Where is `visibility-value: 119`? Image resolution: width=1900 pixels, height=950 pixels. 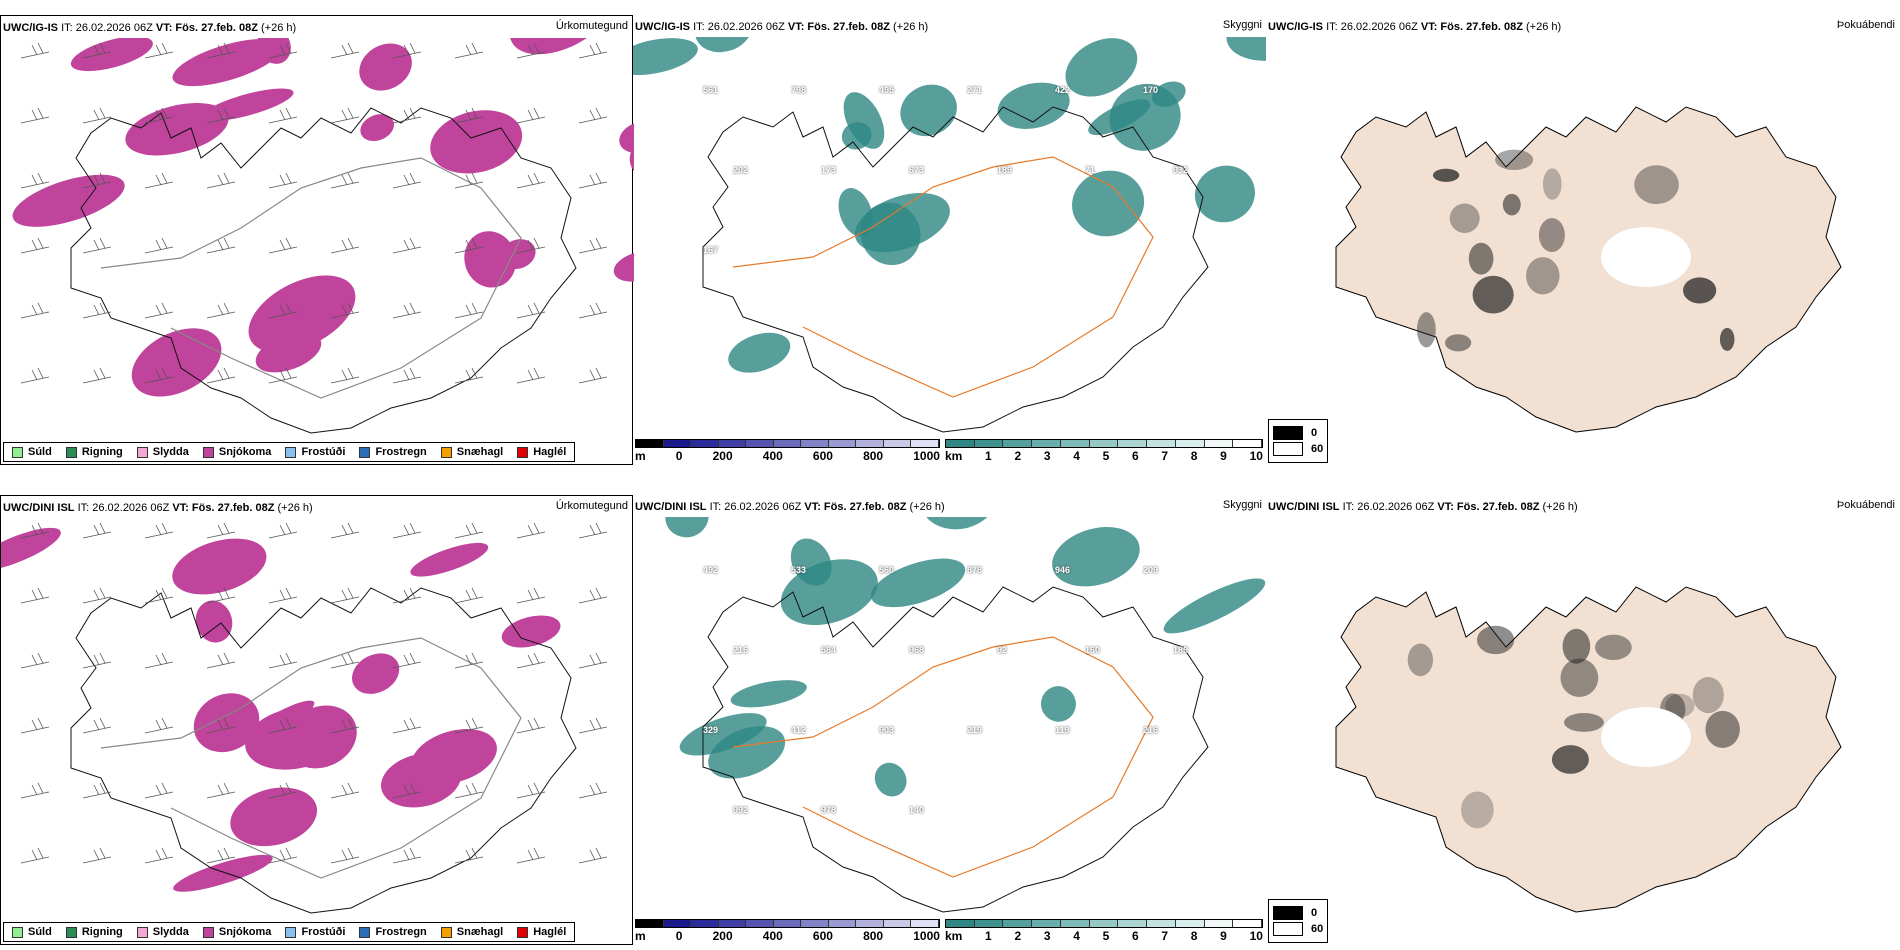 visibility-value: 119 is located at coordinates (1062, 730).